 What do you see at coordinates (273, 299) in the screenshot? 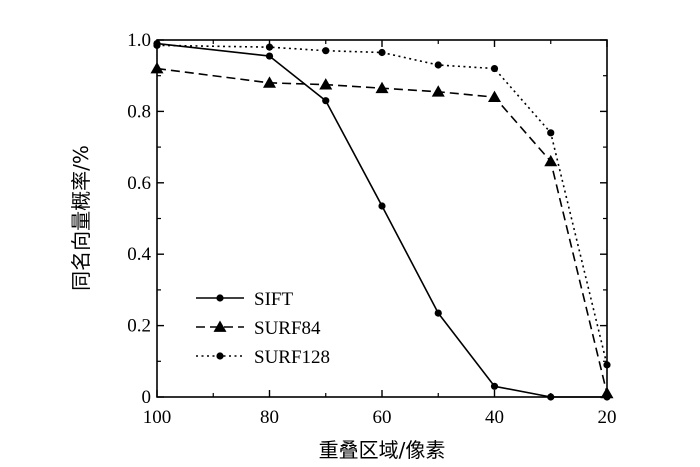
I see `legend-label: SIFT` at bounding box center [273, 299].